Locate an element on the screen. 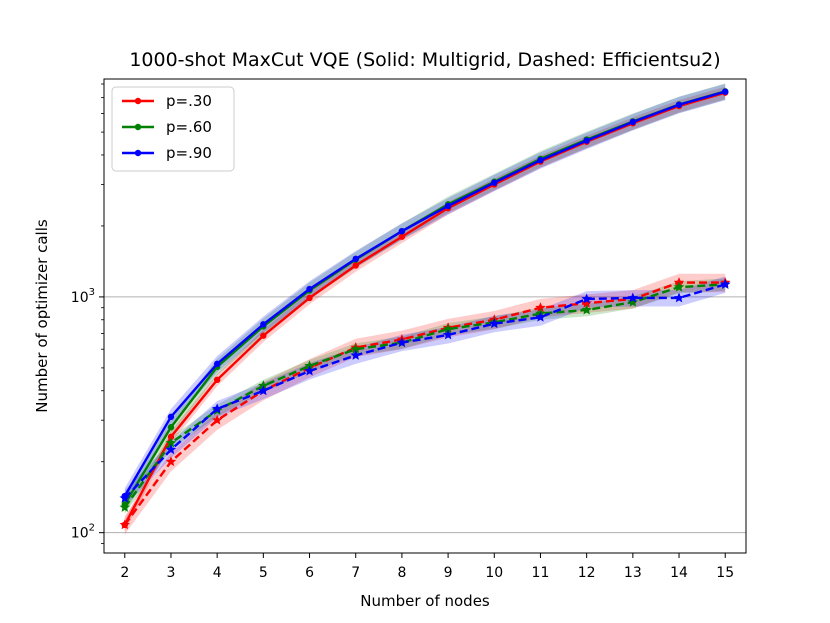 The image size is (830, 623). x-tick-label: 9 is located at coordinates (448, 573).